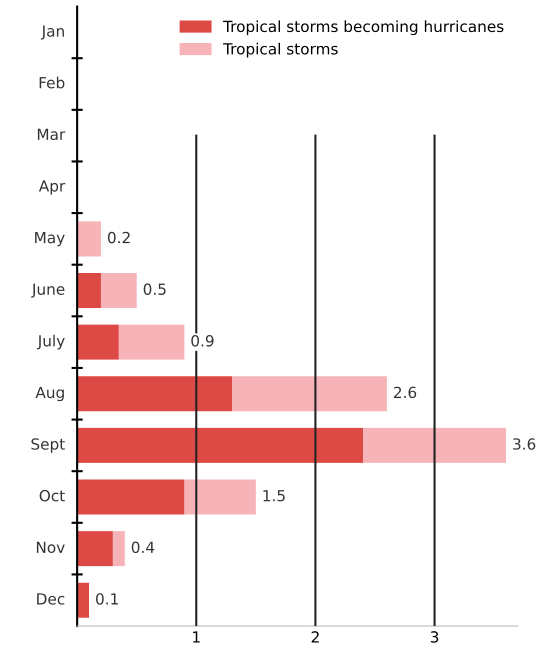 This screenshot has height=659, width=551. Describe the element at coordinates (143, 547) in the screenshot. I see `total-label: 0.4` at that location.